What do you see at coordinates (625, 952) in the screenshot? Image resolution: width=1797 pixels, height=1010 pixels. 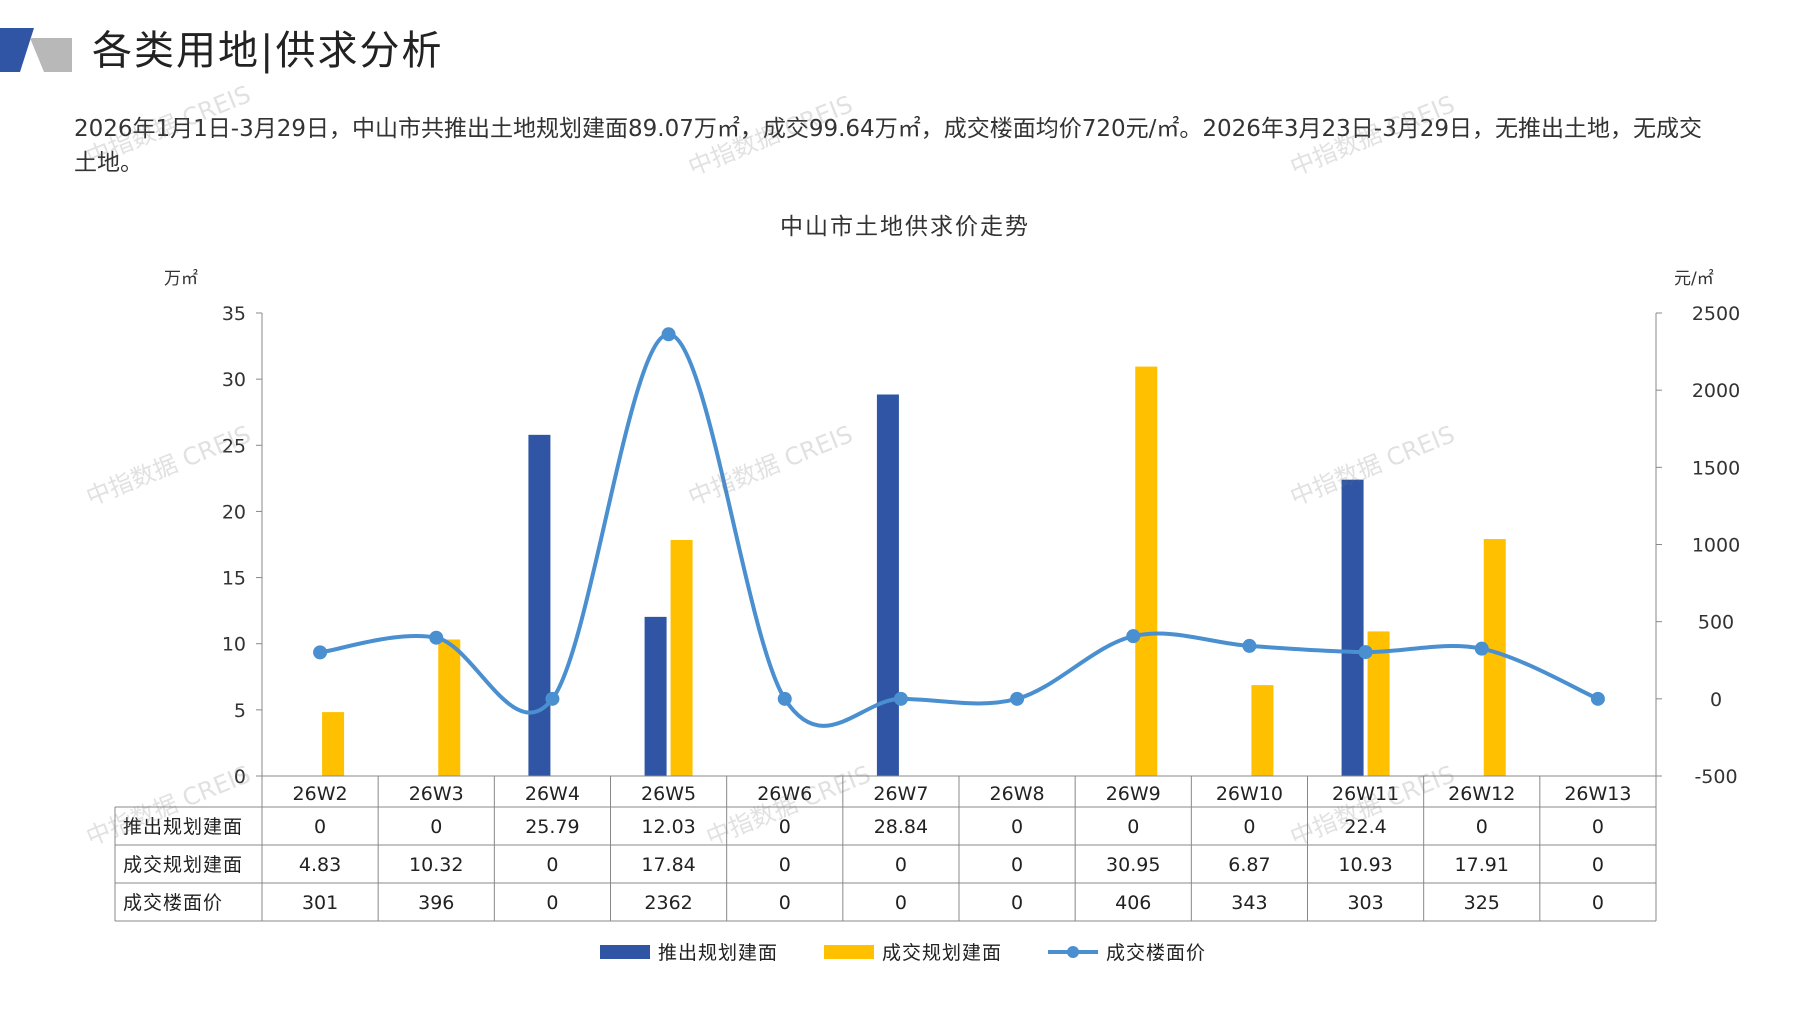 I see `legend-swatch-supply` at bounding box center [625, 952].